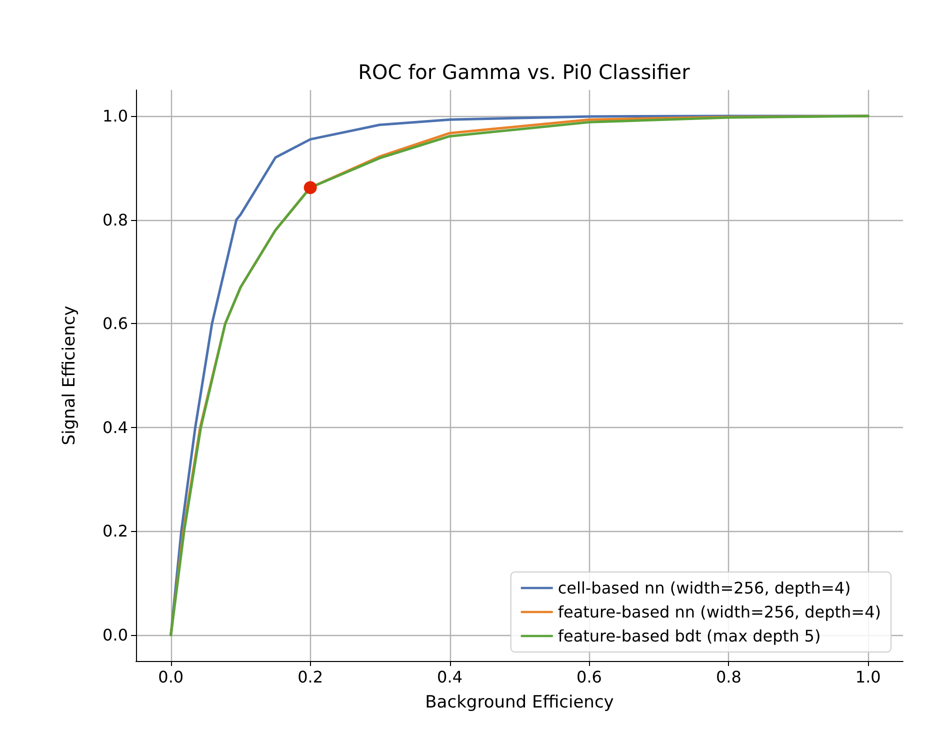 Image resolution: width=951 pixels, height=736 pixels. Describe the element at coordinates (868, 677) in the screenshot. I see `x-tick-label: 1.0` at that location.